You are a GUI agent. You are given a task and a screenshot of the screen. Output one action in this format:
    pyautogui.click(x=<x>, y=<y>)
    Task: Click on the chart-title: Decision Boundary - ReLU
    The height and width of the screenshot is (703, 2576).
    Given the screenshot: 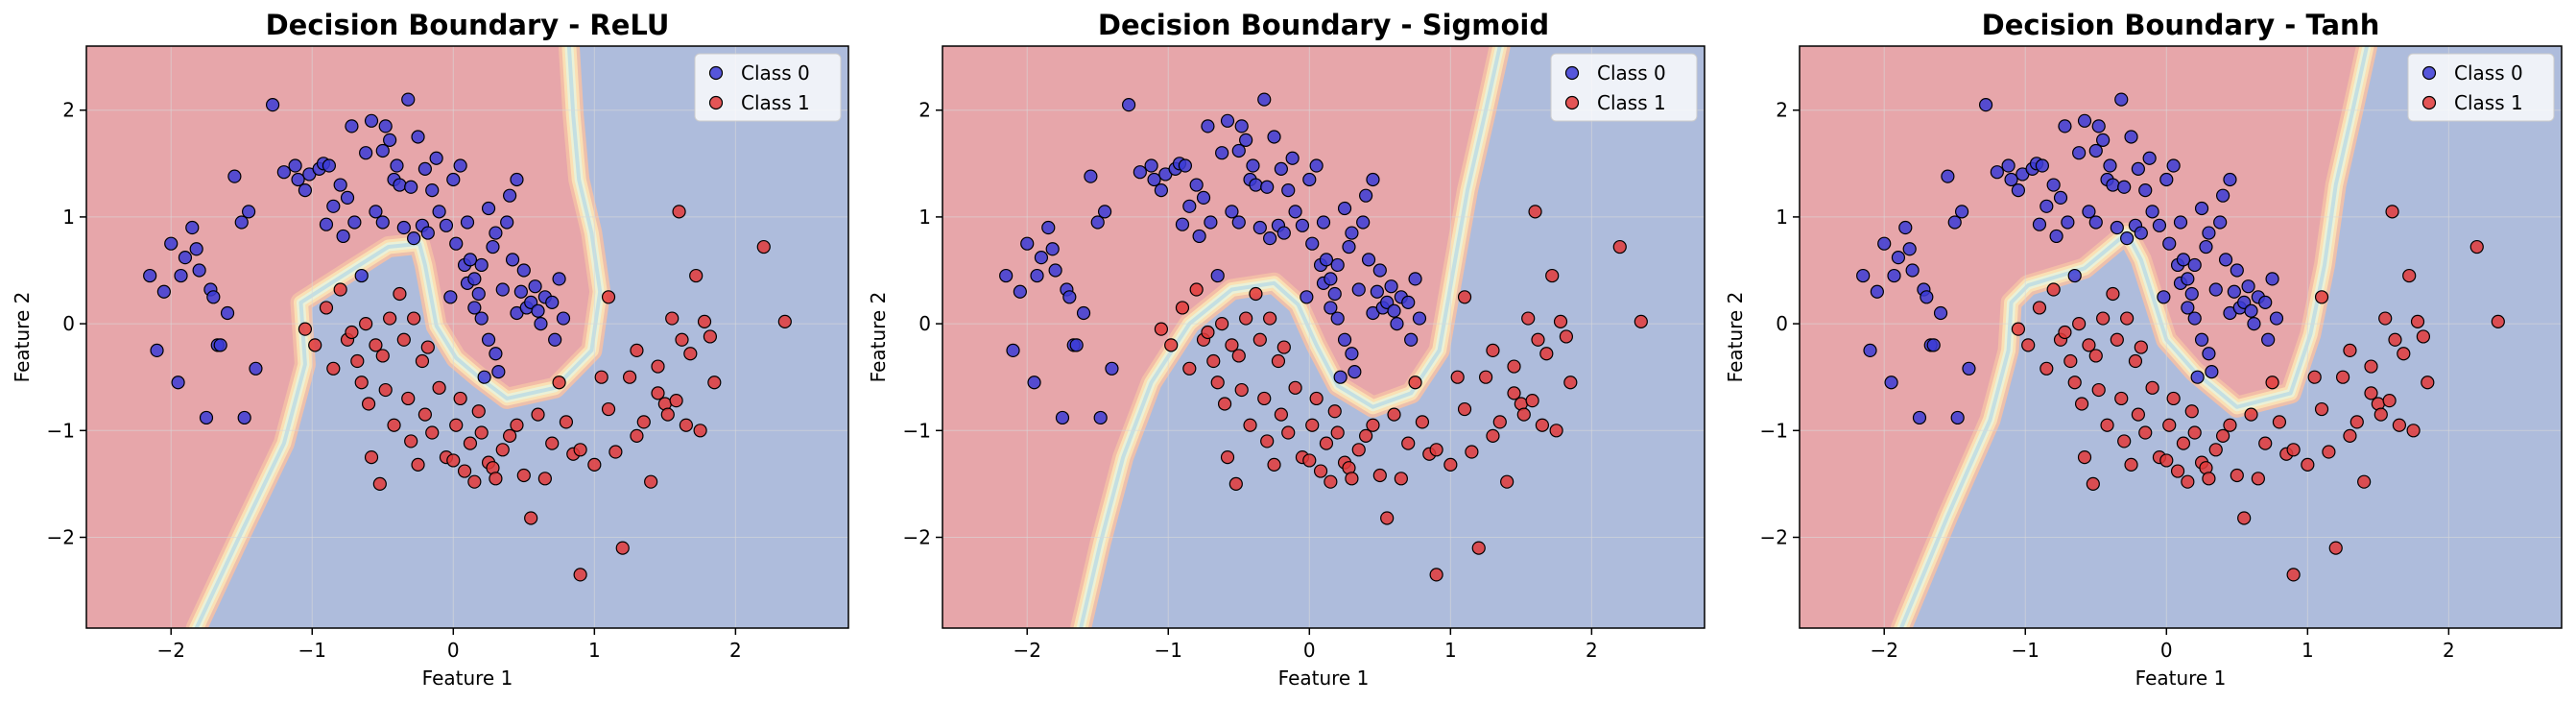 What is the action you would take?
    pyautogui.click(x=468, y=25)
    